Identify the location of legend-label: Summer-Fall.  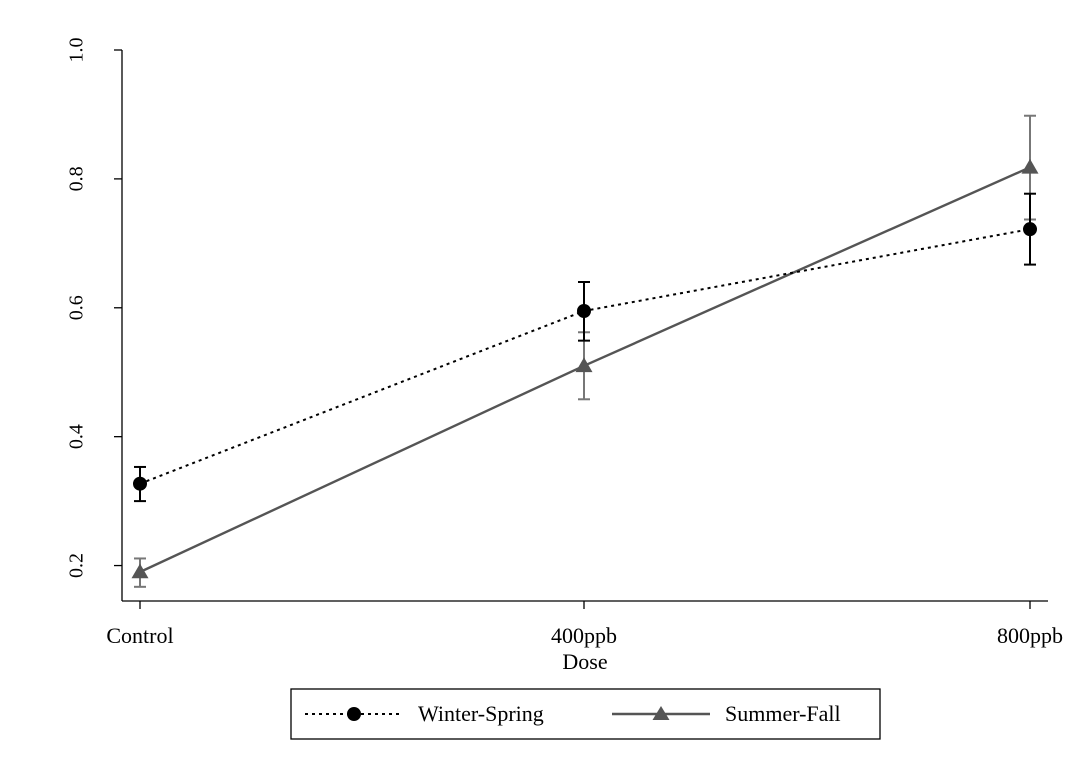
(783, 713).